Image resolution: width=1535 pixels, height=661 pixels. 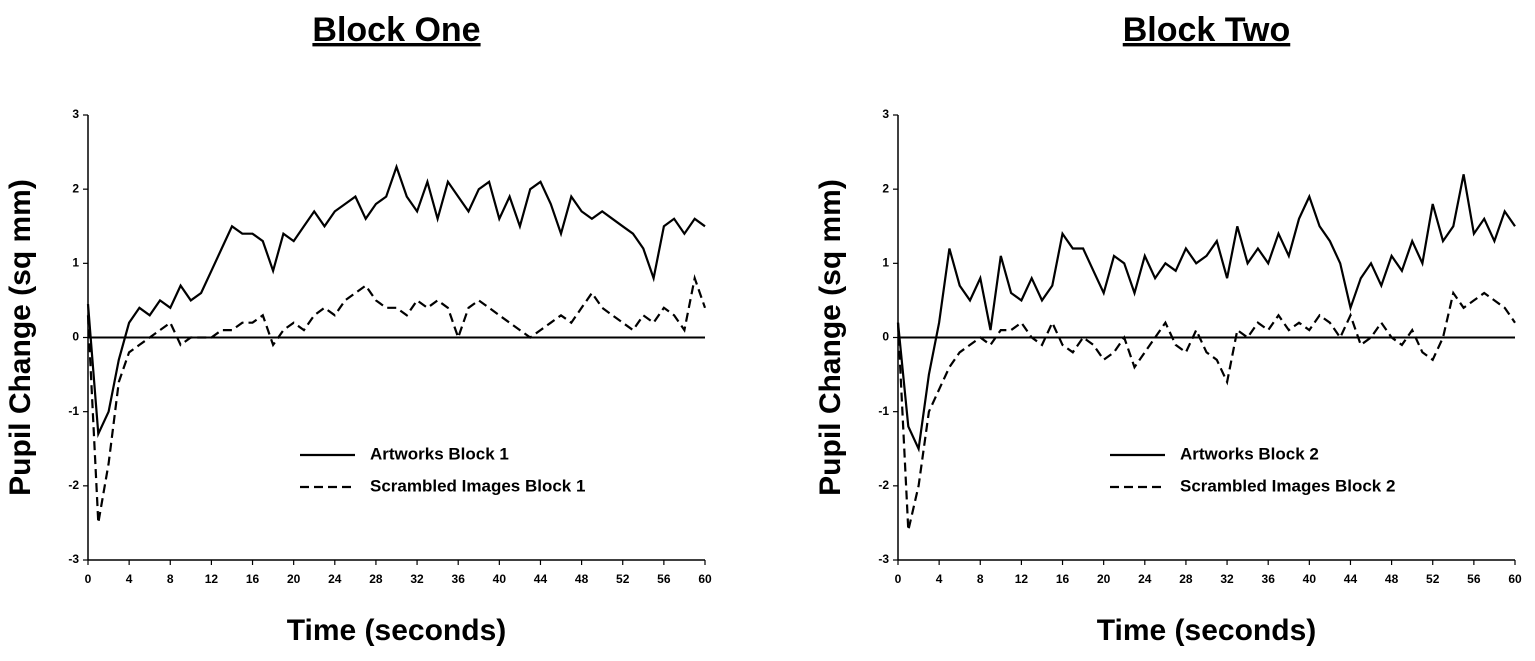 I want to click on legend-label: Artworks Block 1, so click(x=439, y=453).